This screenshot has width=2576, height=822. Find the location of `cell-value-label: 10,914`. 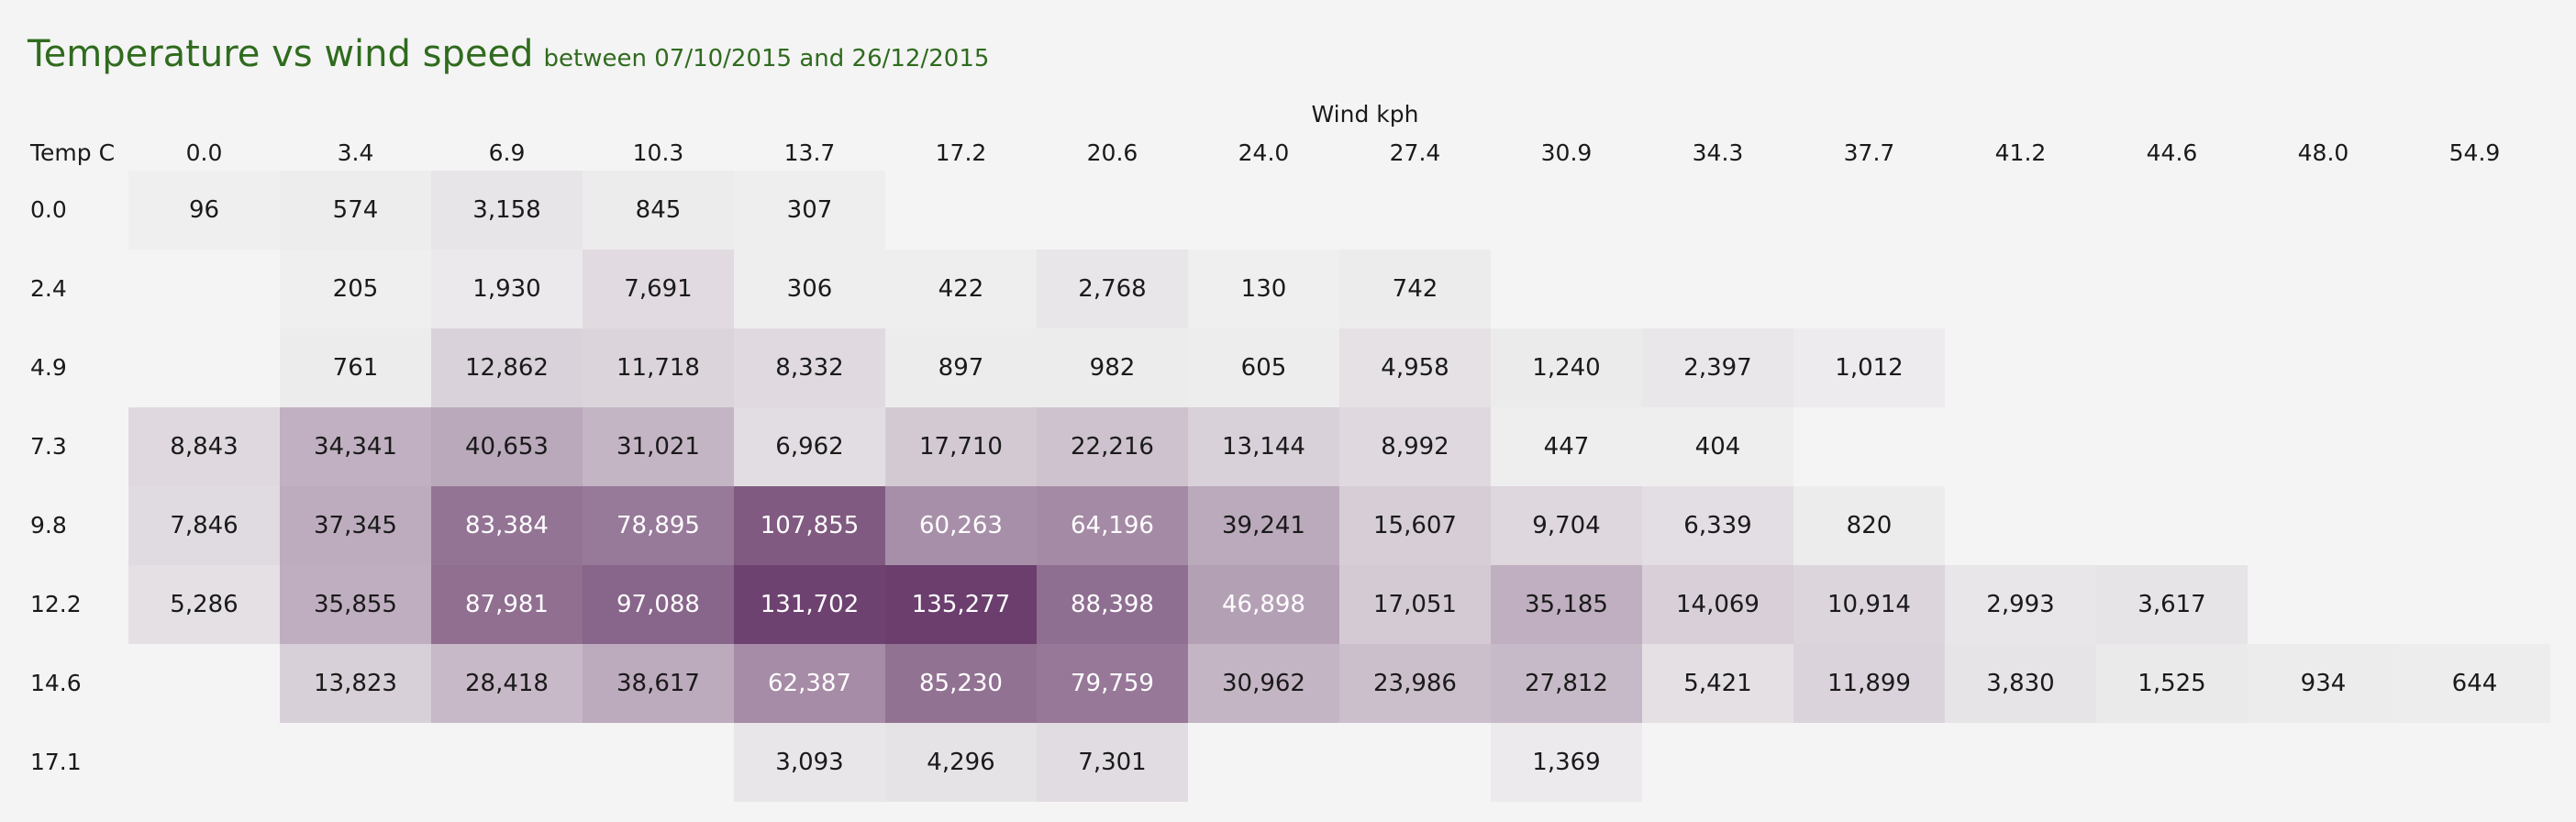

cell-value-label: 10,914 is located at coordinates (1869, 604).